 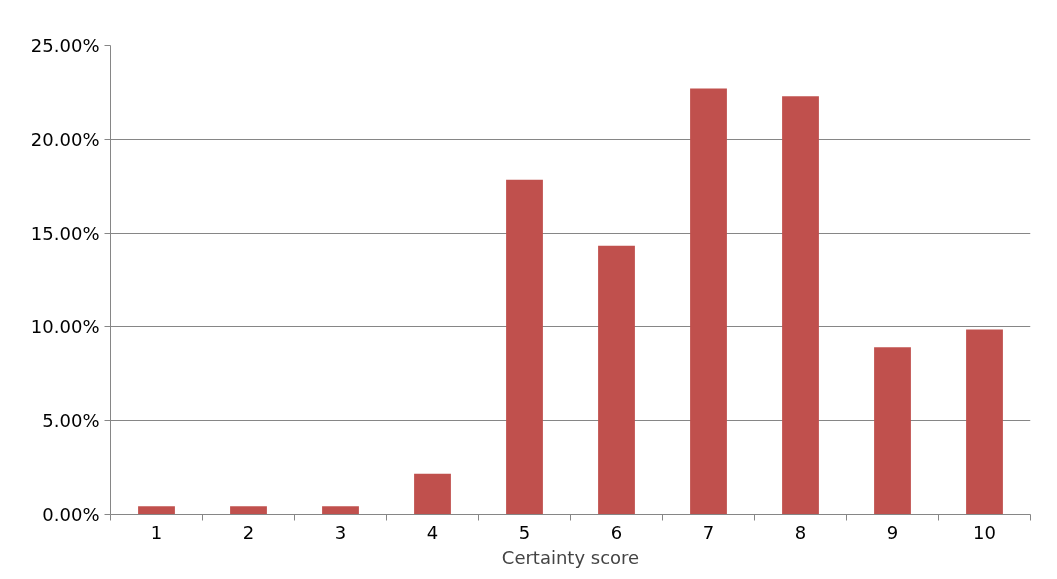 What do you see at coordinates (800, 532) in the screenshot?
I see `x-tick-label: 8` at bounding box center [800, 532].